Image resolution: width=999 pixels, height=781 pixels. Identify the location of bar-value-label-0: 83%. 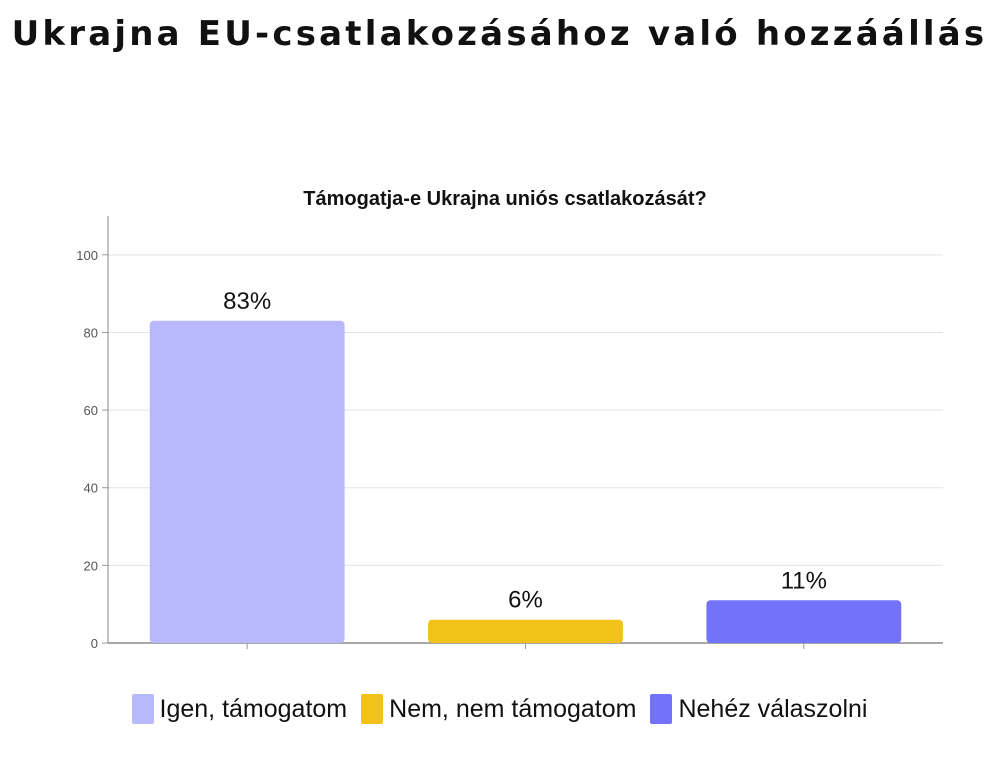
(247, 301).